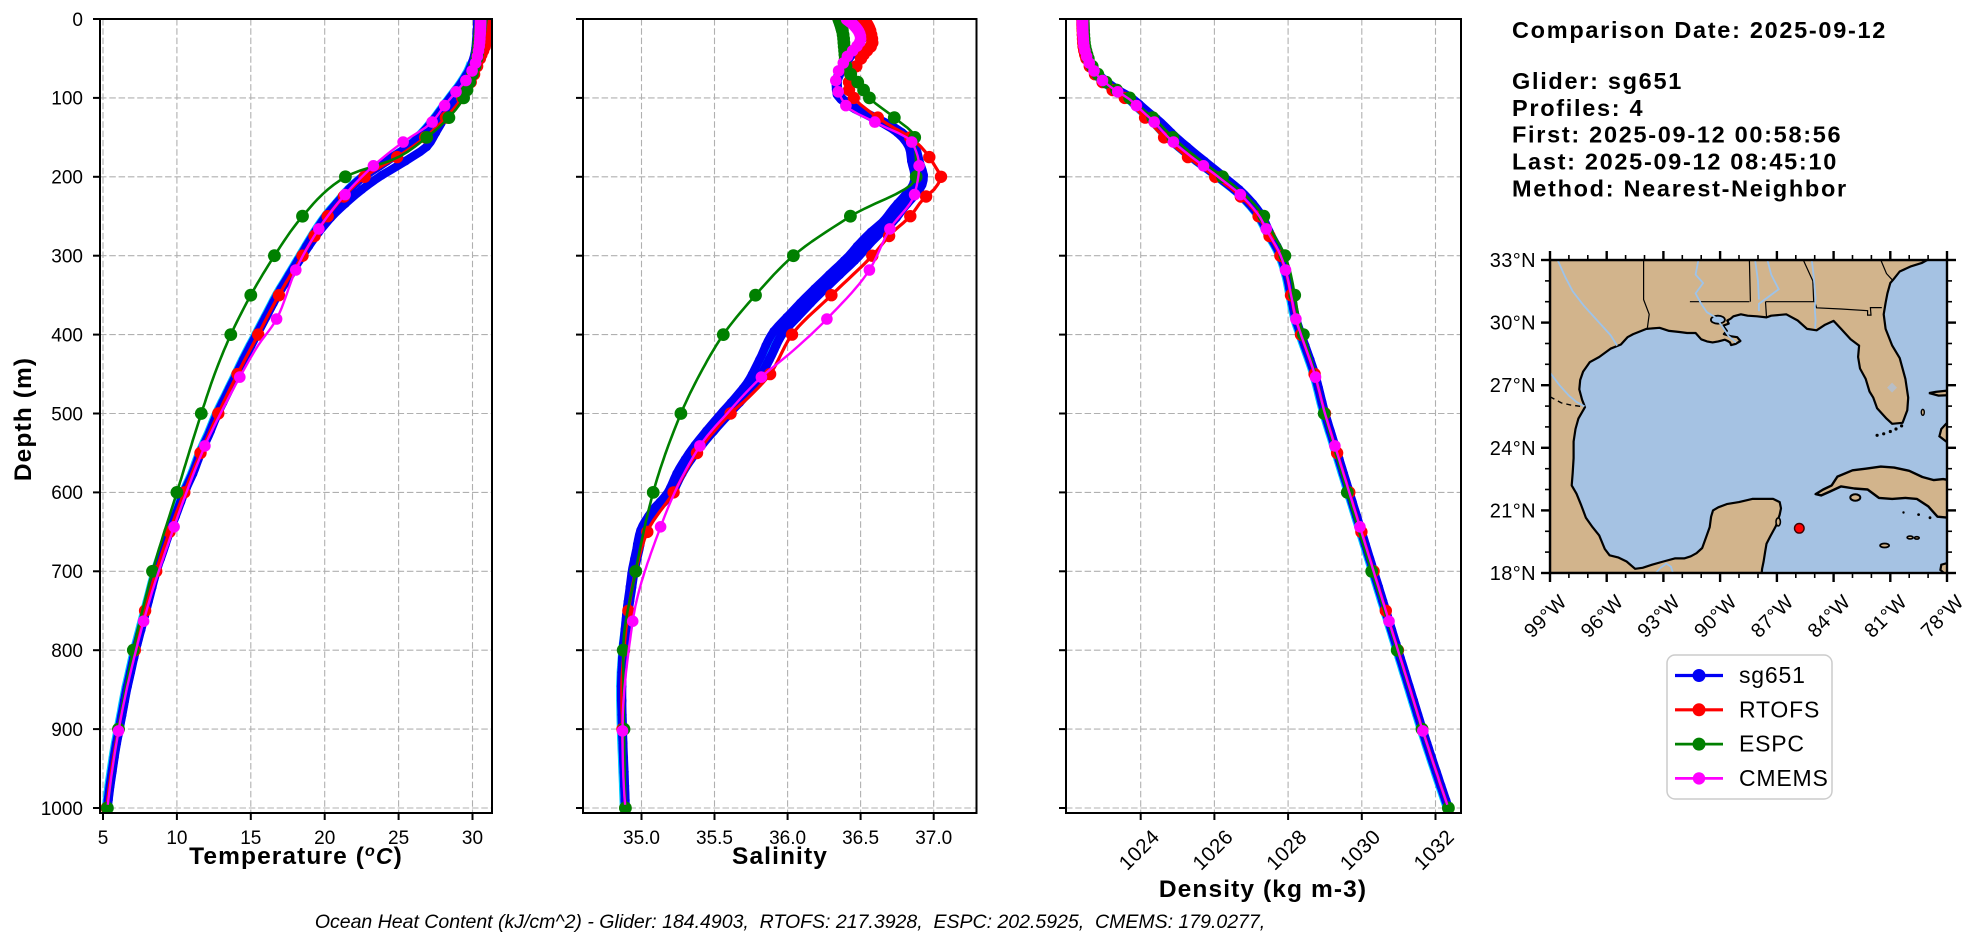 The image size is (1987, 939). What do you see at coordinates (1675, 162) in the screenshot?
I see `svg-text: Last: 2025-09-12 08:45:10` at bounding box center [1675, 162].